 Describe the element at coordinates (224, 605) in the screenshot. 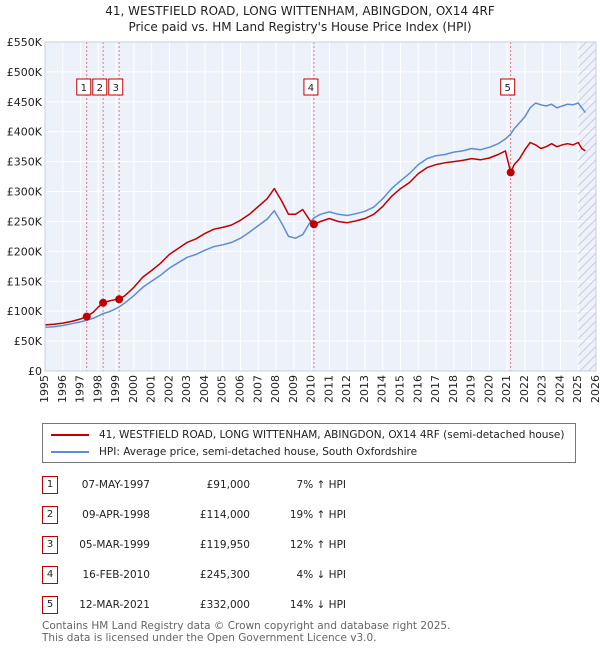

I see `sale-price: £332,000` at that location.